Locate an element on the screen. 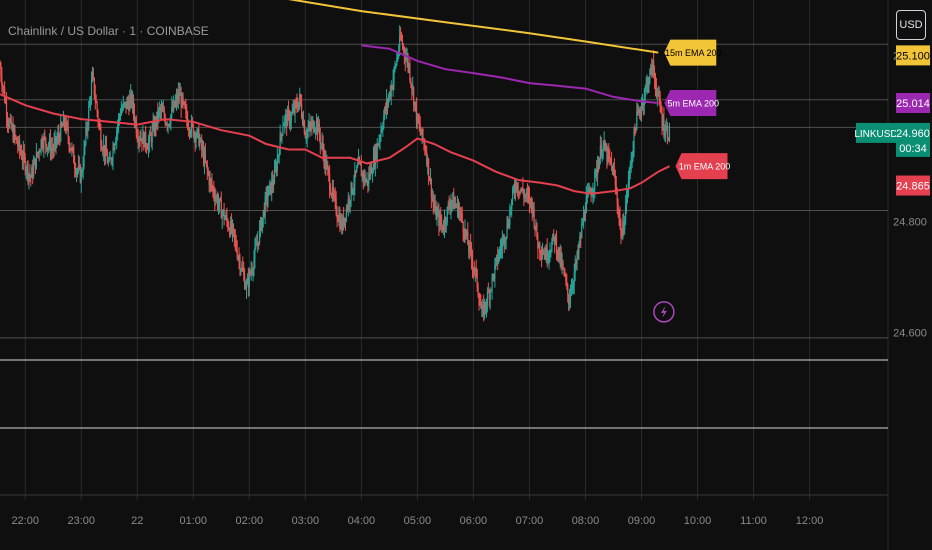 Image resolution: width=932 pixels, height=550 pixels. symbol-title: Chainlink / US Dollar · 1 · COINBASE is located at coordinates (108, 31).